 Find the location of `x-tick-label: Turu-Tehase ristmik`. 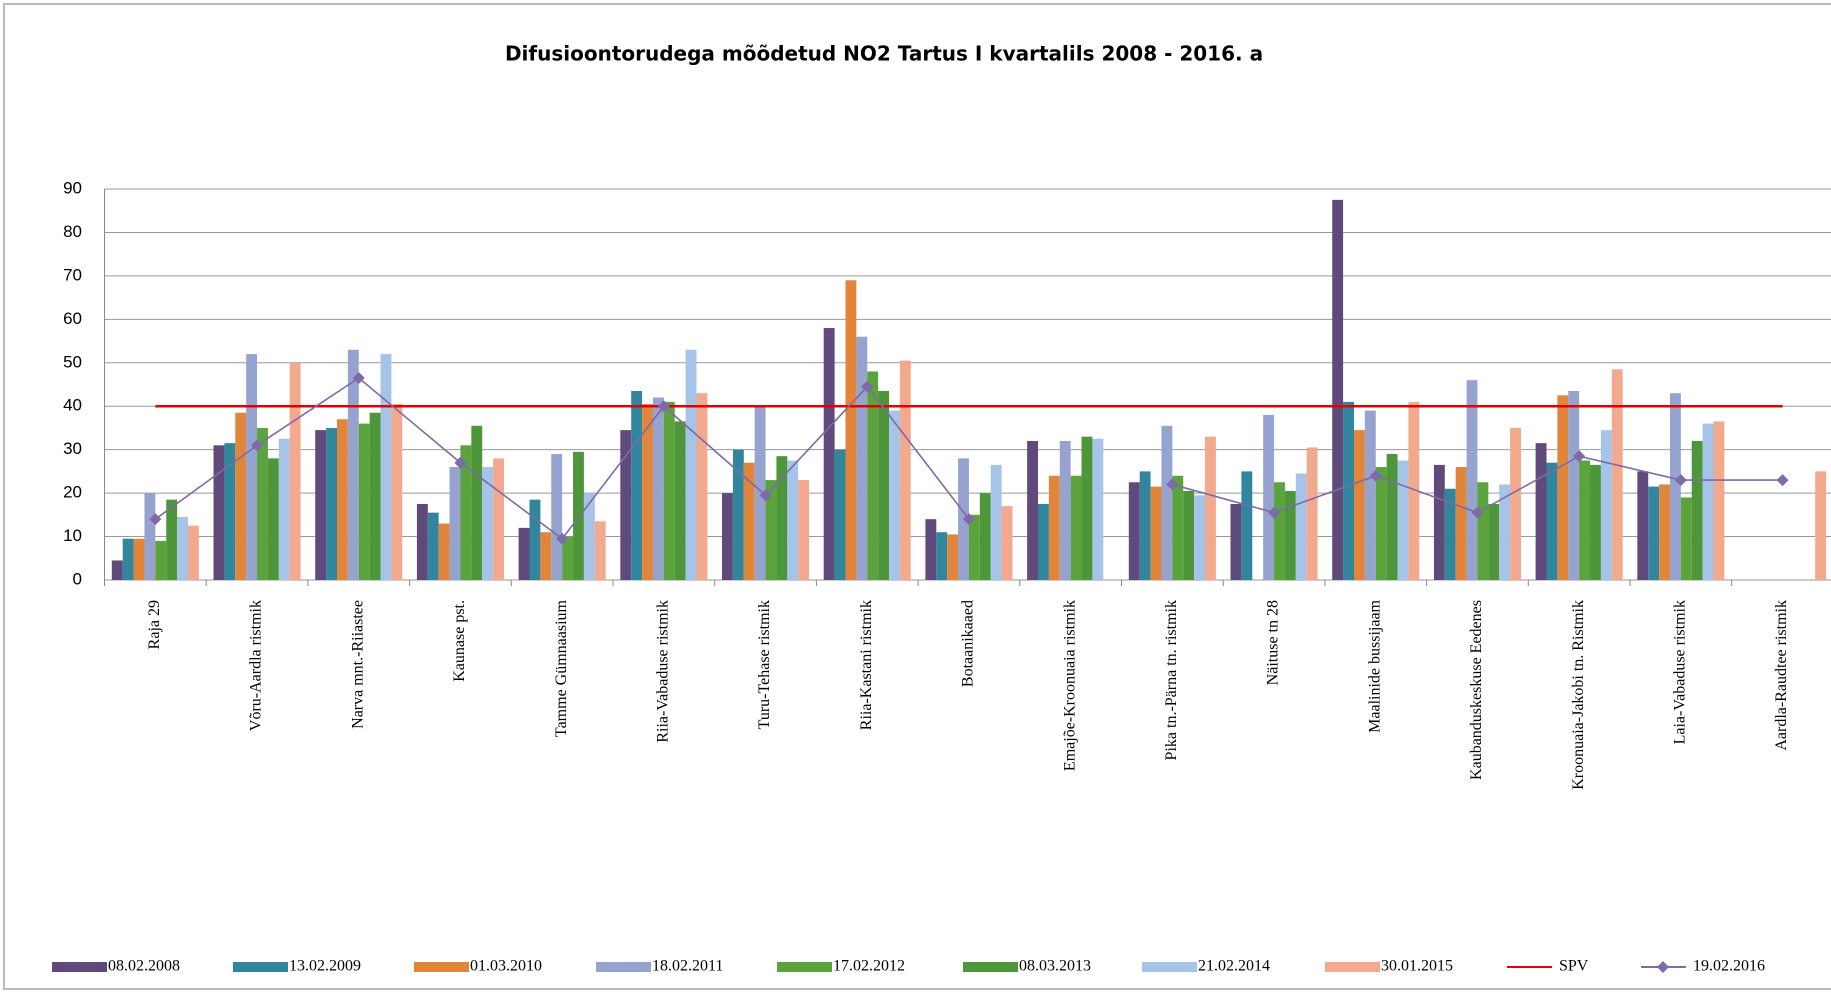

x-tick-label: Turu-Tehase ristmik is located at coordinates (764, 664).